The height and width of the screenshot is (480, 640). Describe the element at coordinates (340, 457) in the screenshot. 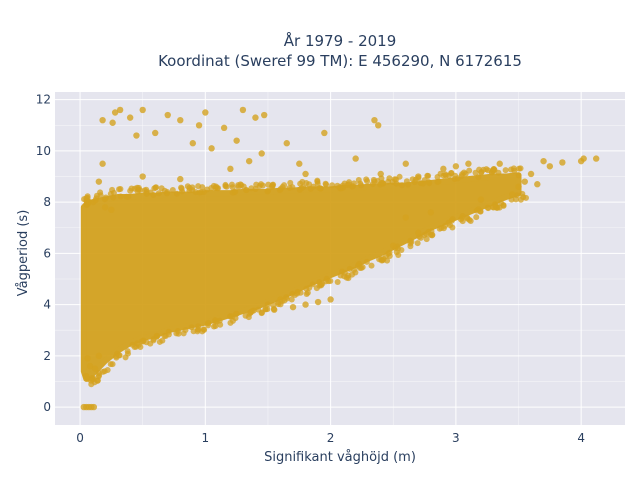

I see `x-axis-label: Signifikant våghöjd (m)` at that location.